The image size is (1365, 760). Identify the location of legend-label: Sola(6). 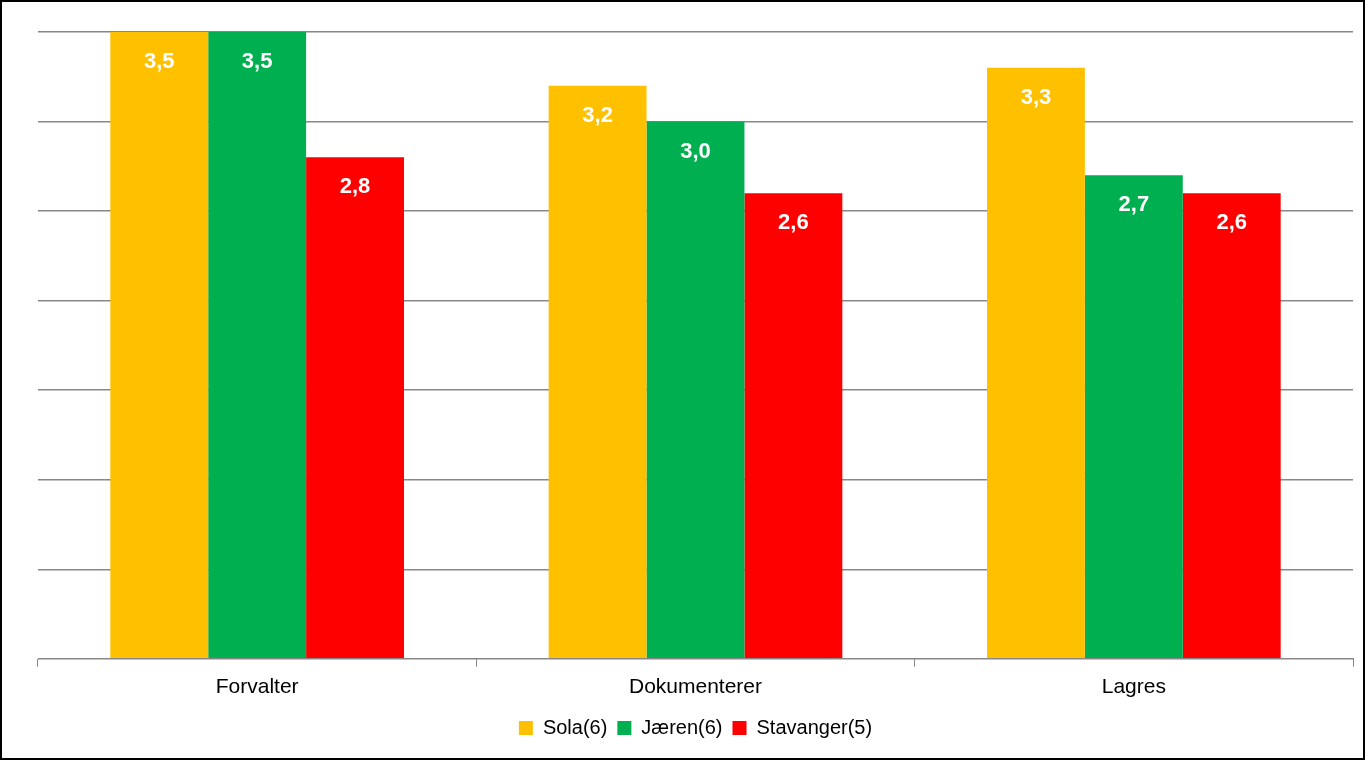
(575, 726).